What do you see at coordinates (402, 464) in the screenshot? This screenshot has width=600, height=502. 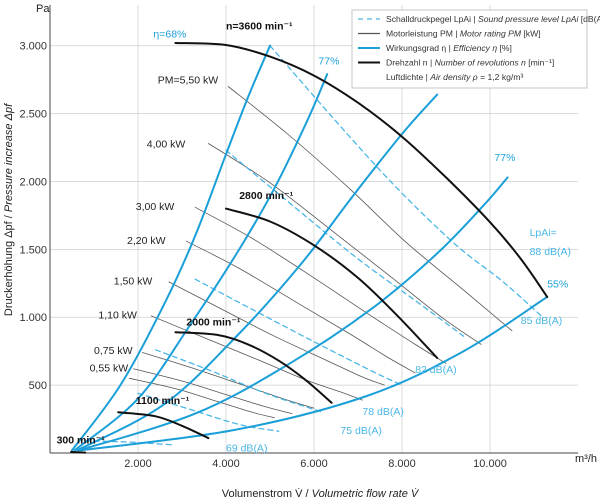 I see `x-tick-label: 8.000` at bounding box center [402, 464].